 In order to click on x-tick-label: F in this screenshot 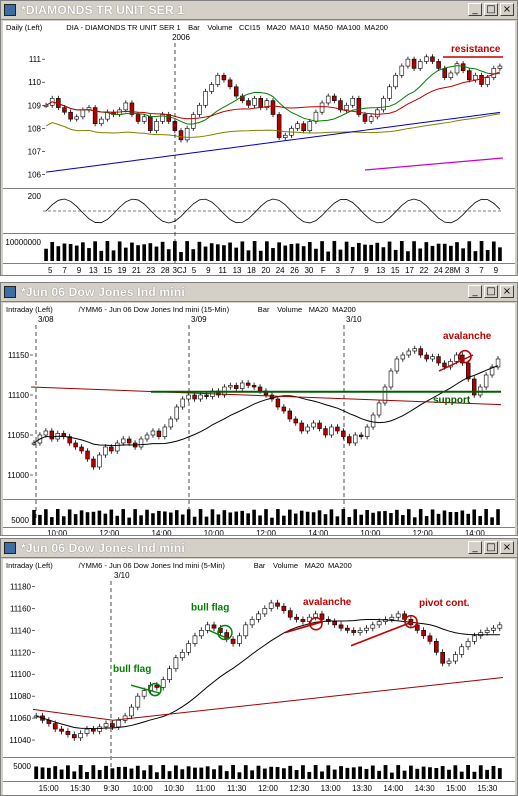, I will do `click(323, 270)`.